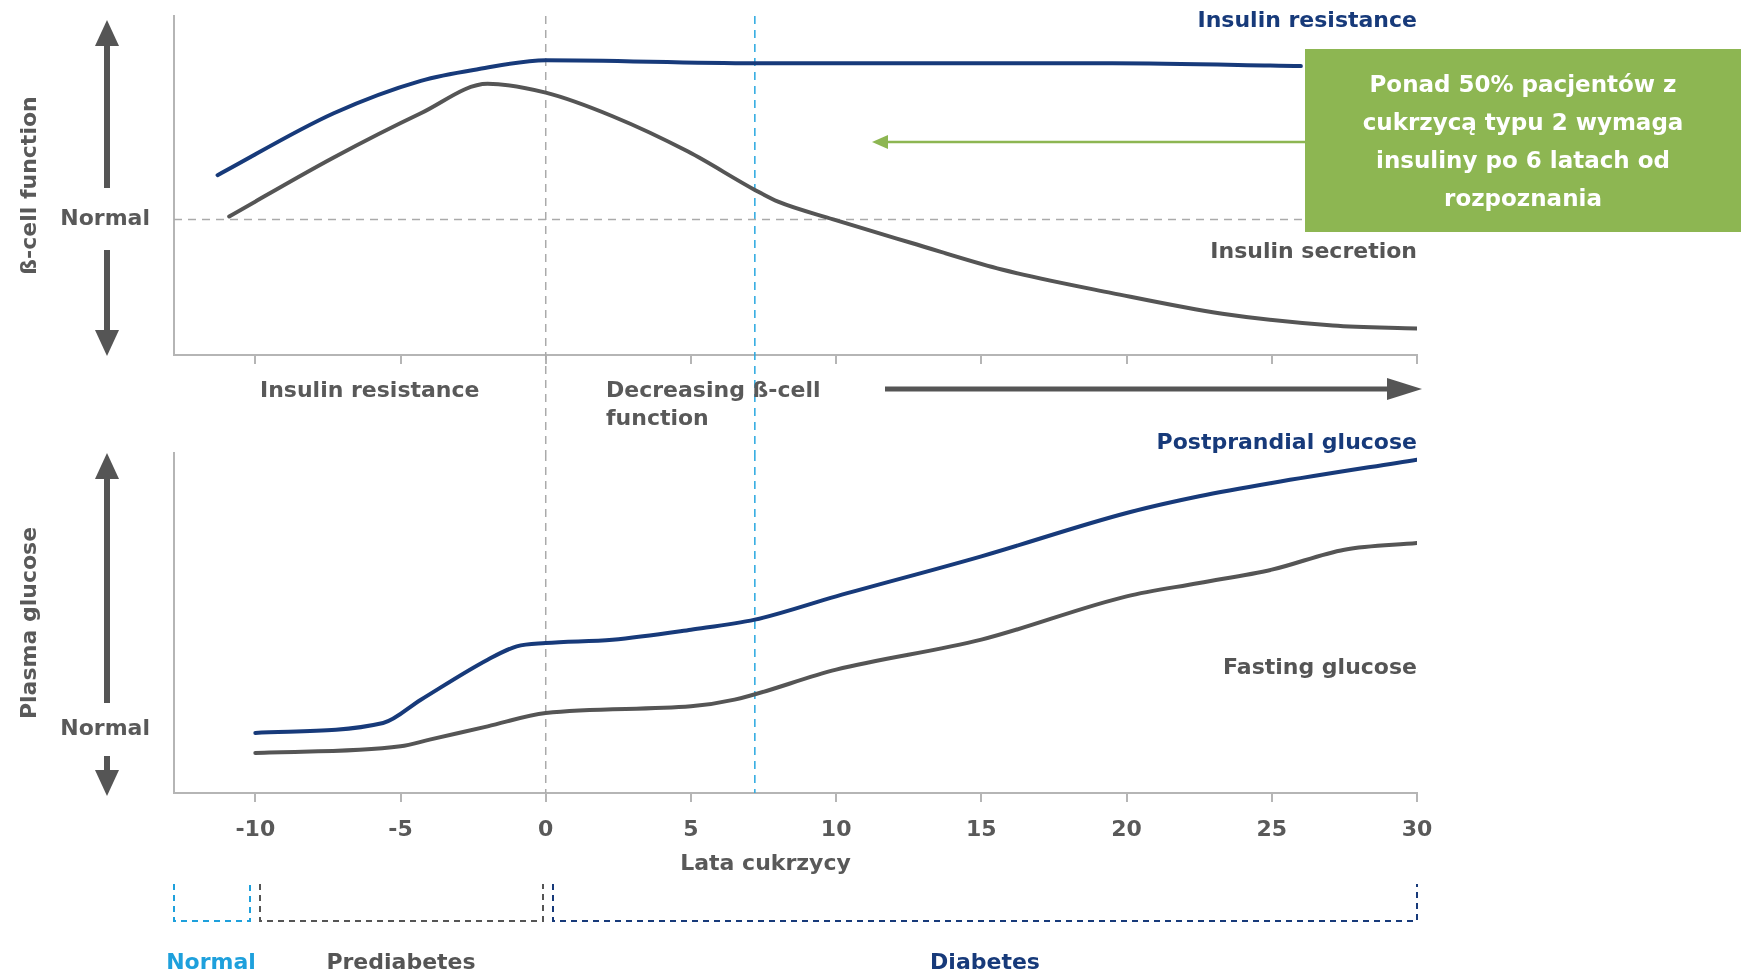 This screenshot has height=977, width=1741. I want to click on x-axis-title: Lata cukrzycy, so click(765, 862).